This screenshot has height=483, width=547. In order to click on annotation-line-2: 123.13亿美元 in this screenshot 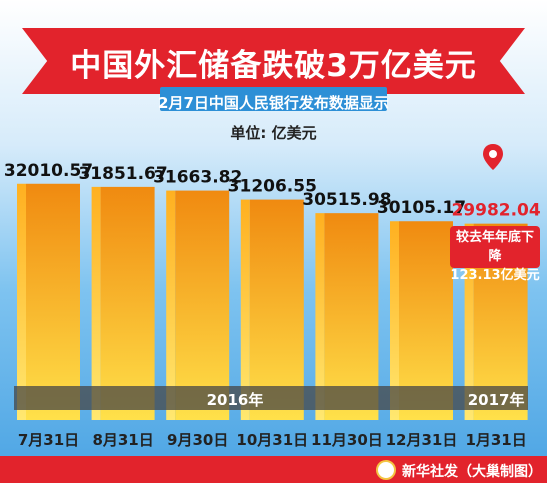, I will do `click(495, 275)`.